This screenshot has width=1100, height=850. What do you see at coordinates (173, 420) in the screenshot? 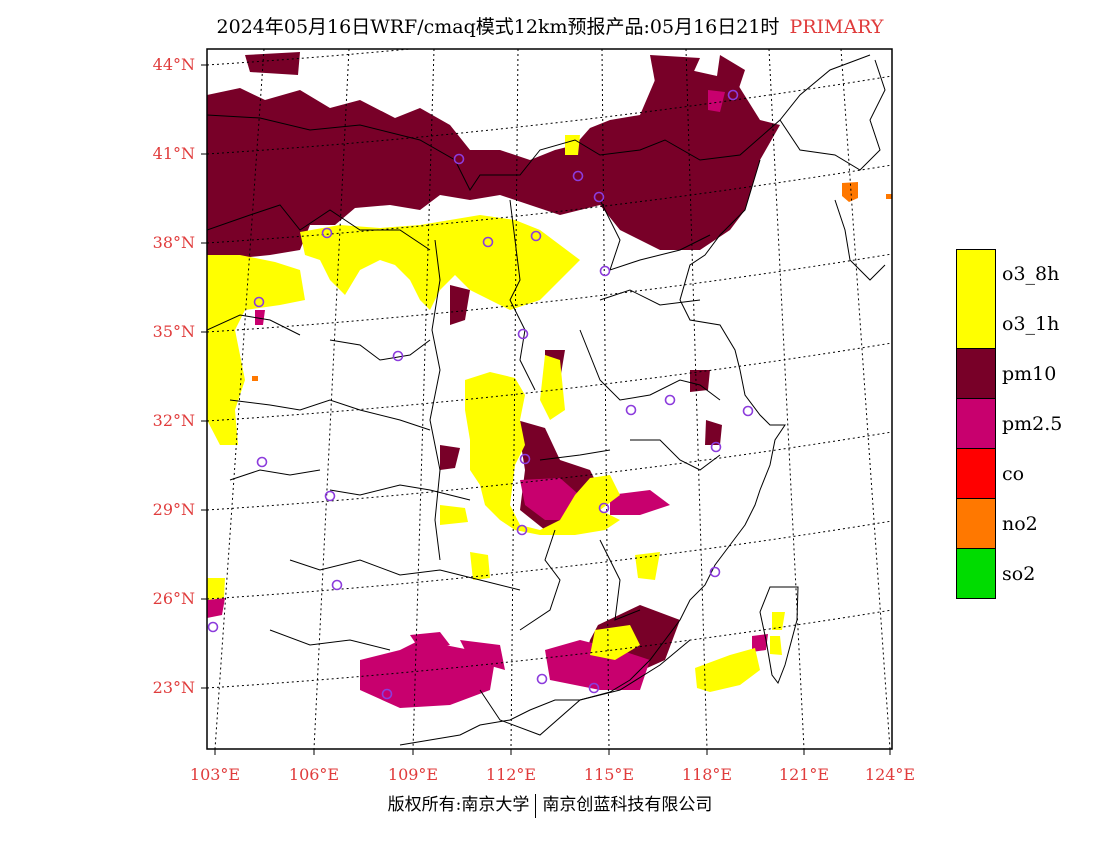
I see `lat-tick-label: 32°N` at bounding box center [173, 420].